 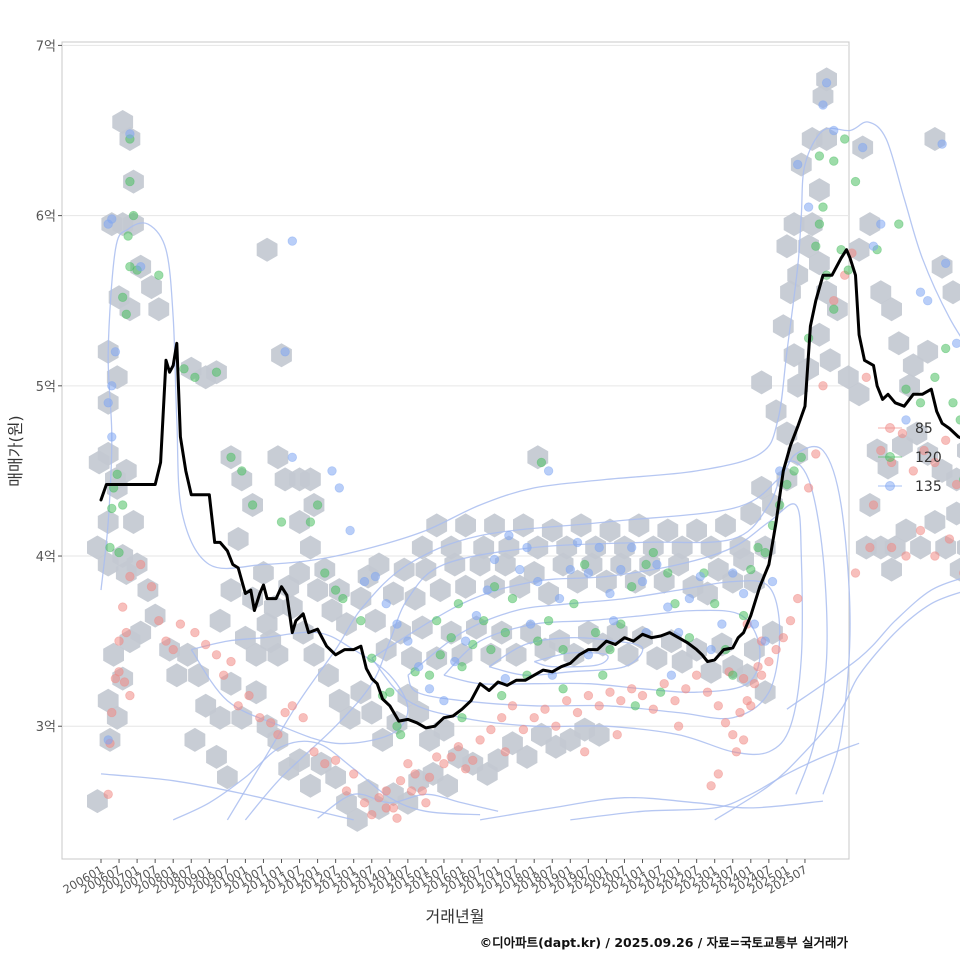 What do you see at coordinates (890, 428) in the screenshot?
I see `legend-key-point` at bounding box center [890, 428].